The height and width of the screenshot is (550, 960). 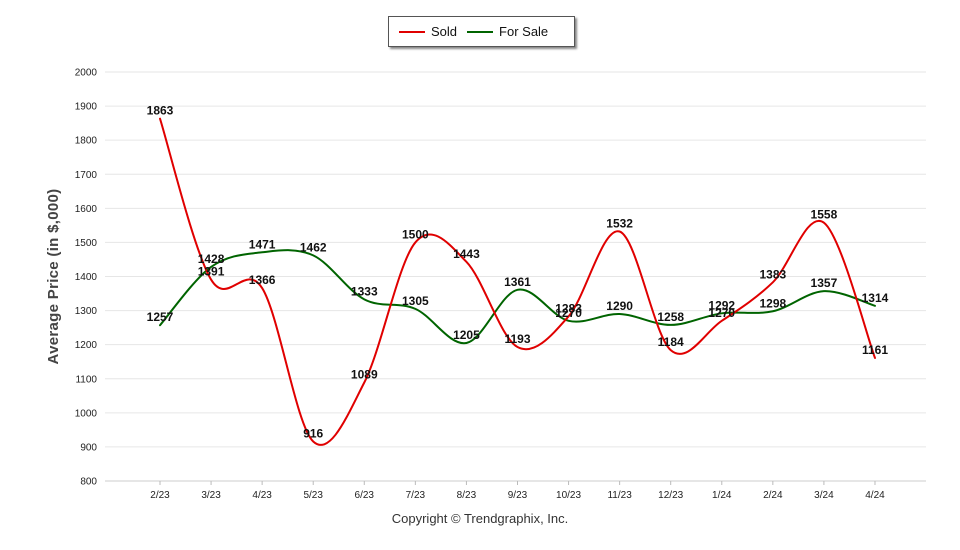 I want to click on data-label-for-sale: 1292, so click(x=721, y=305).